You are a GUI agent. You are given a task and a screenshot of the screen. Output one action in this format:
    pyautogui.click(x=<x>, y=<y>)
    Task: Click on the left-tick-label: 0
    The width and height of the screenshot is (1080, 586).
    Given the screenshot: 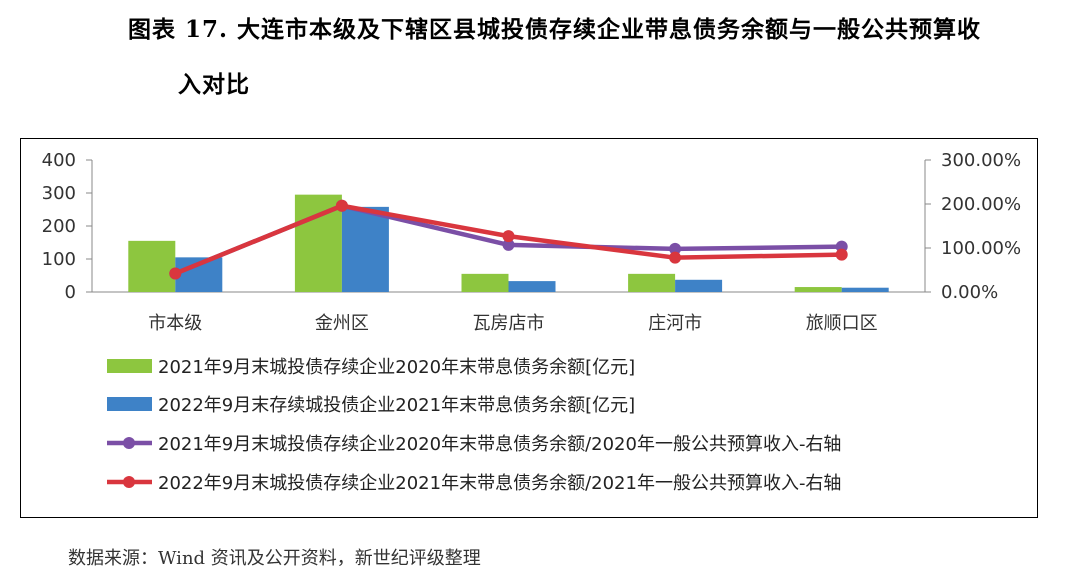 What is the action you would take?
    pyautogui.click(x=70, y=292)
    